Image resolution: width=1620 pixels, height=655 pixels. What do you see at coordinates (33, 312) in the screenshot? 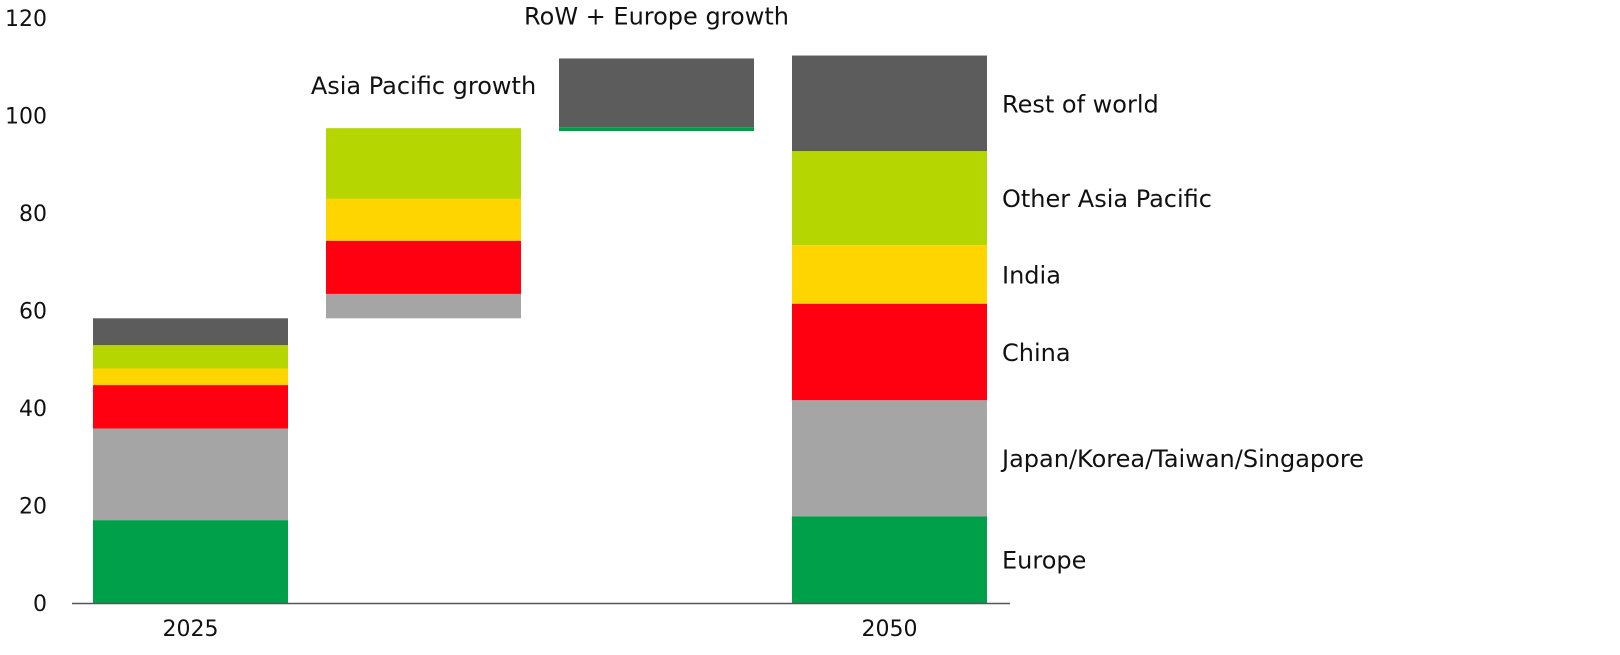
I see `y-tick-label: 60` at bounding box center [33, 312].